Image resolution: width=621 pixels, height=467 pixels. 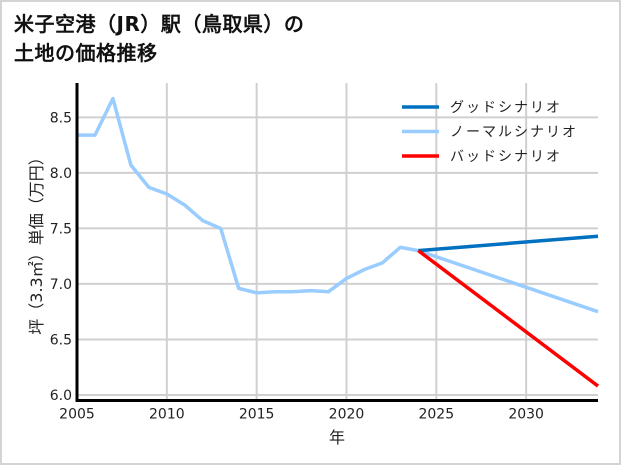 What do you see at coordinates (61, 118) in the screenshot?
I see `y-tick-label: 8.5` at bounding box center [61, 118].